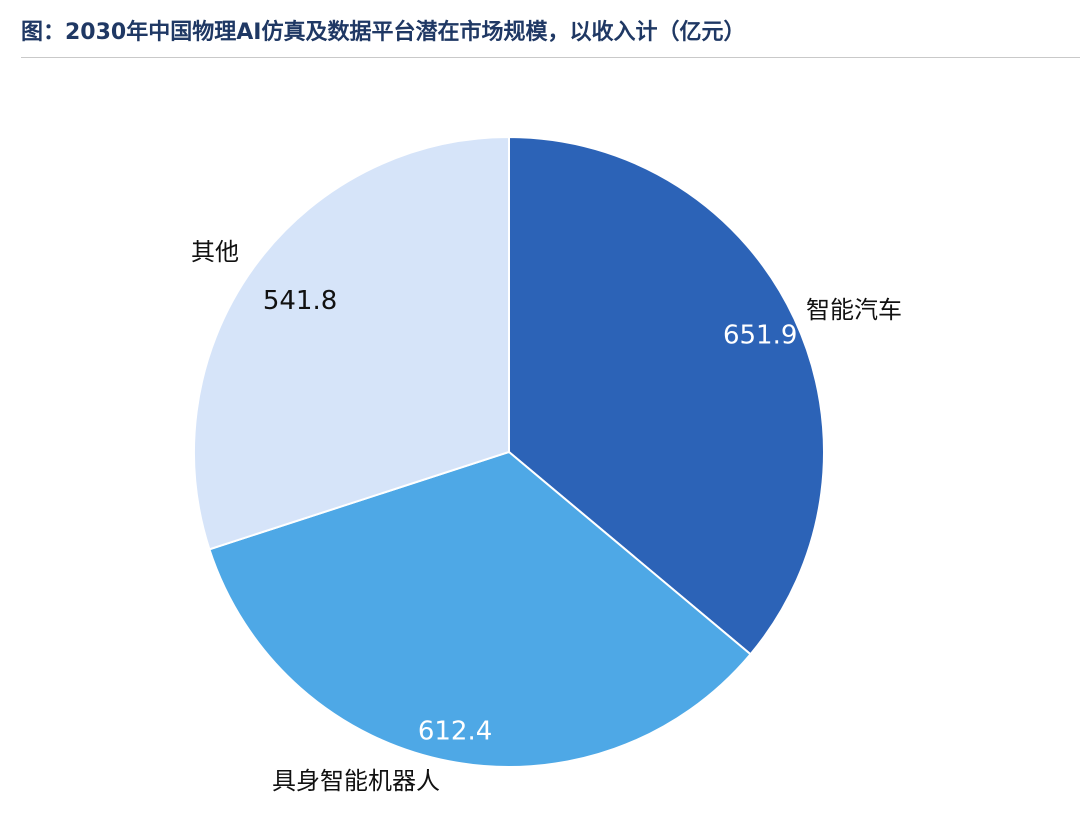 This screenshot has height=839, width=1080. What do you see at coordinates (550, 57) in the screenshot?
I see `title-divider` at bounding box center [550, 57].